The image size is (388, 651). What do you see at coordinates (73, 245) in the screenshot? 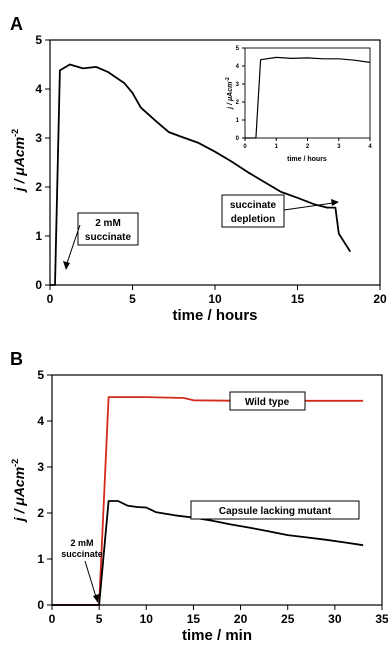
I see `annotation-left-arrow` at bounding box center [73, 245].